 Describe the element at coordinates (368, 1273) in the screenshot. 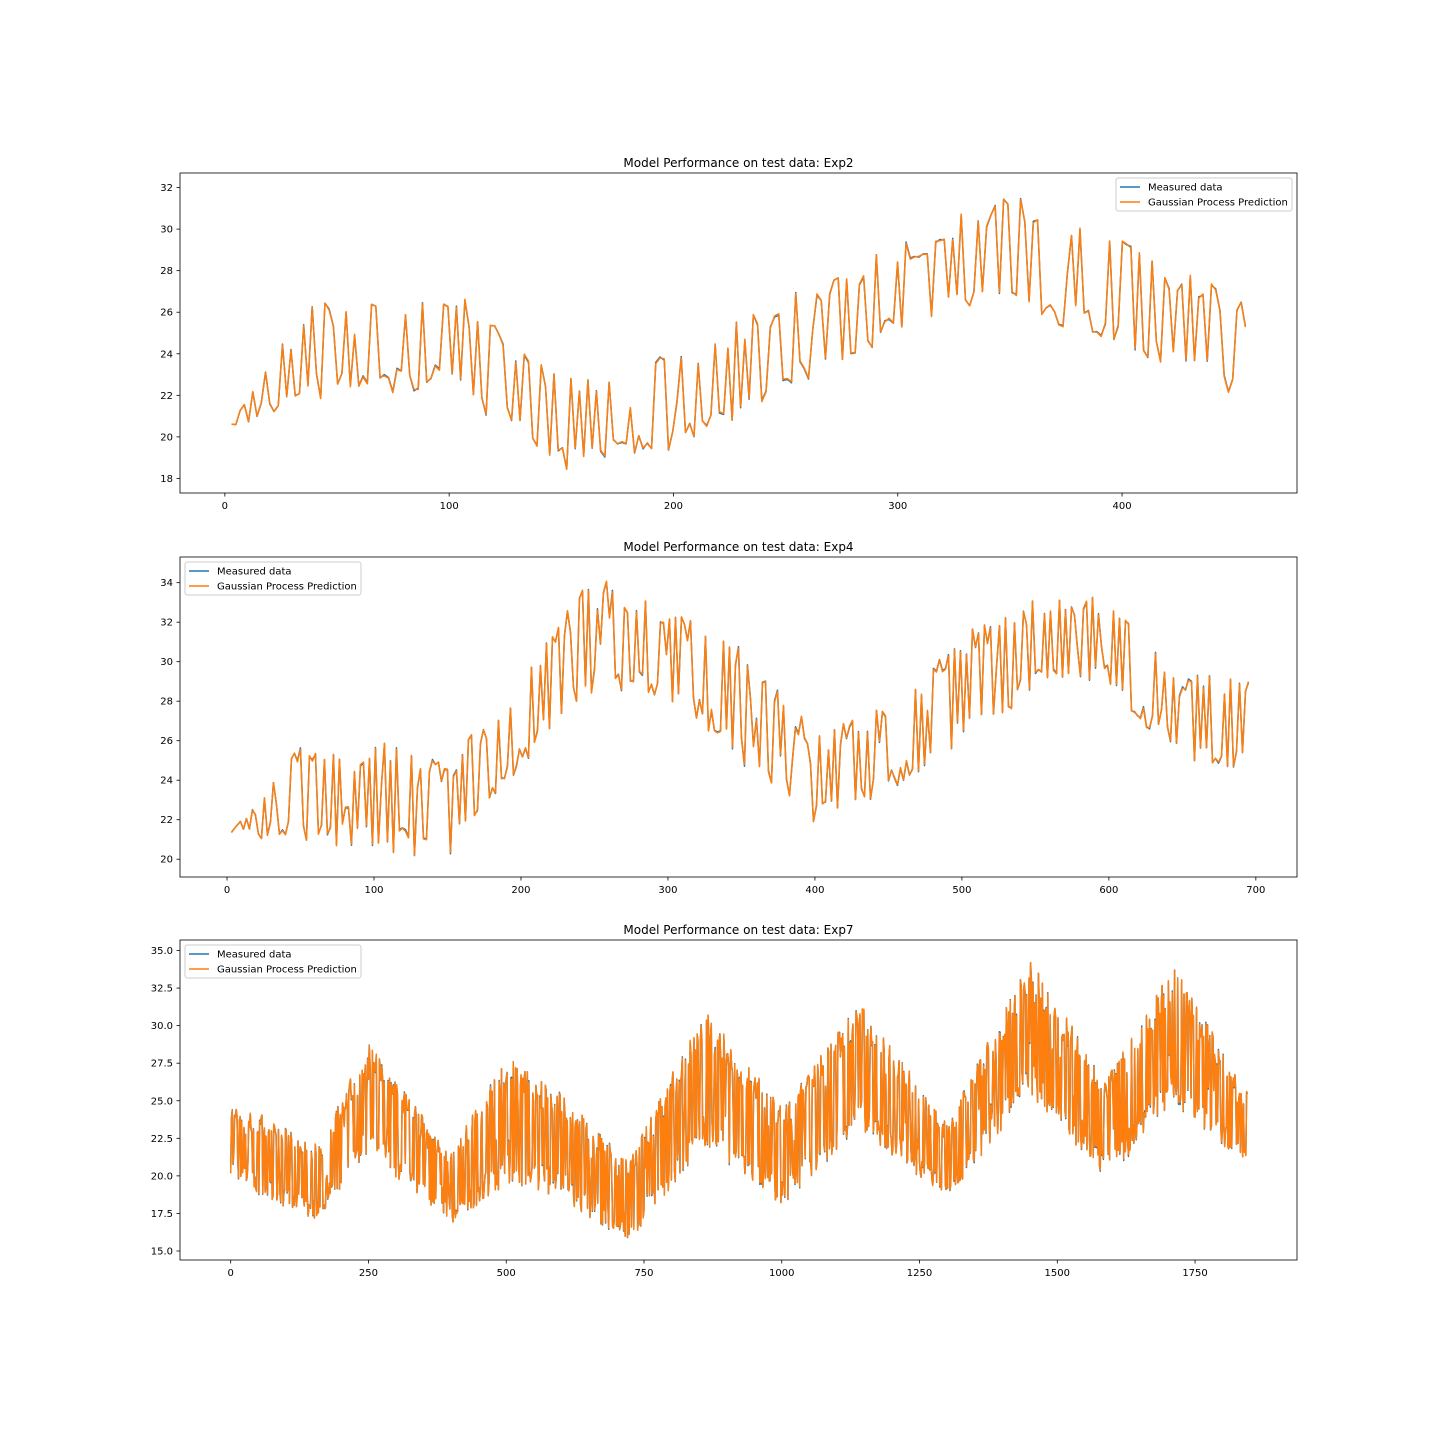

I see `x-tick-label: 250` at that location.